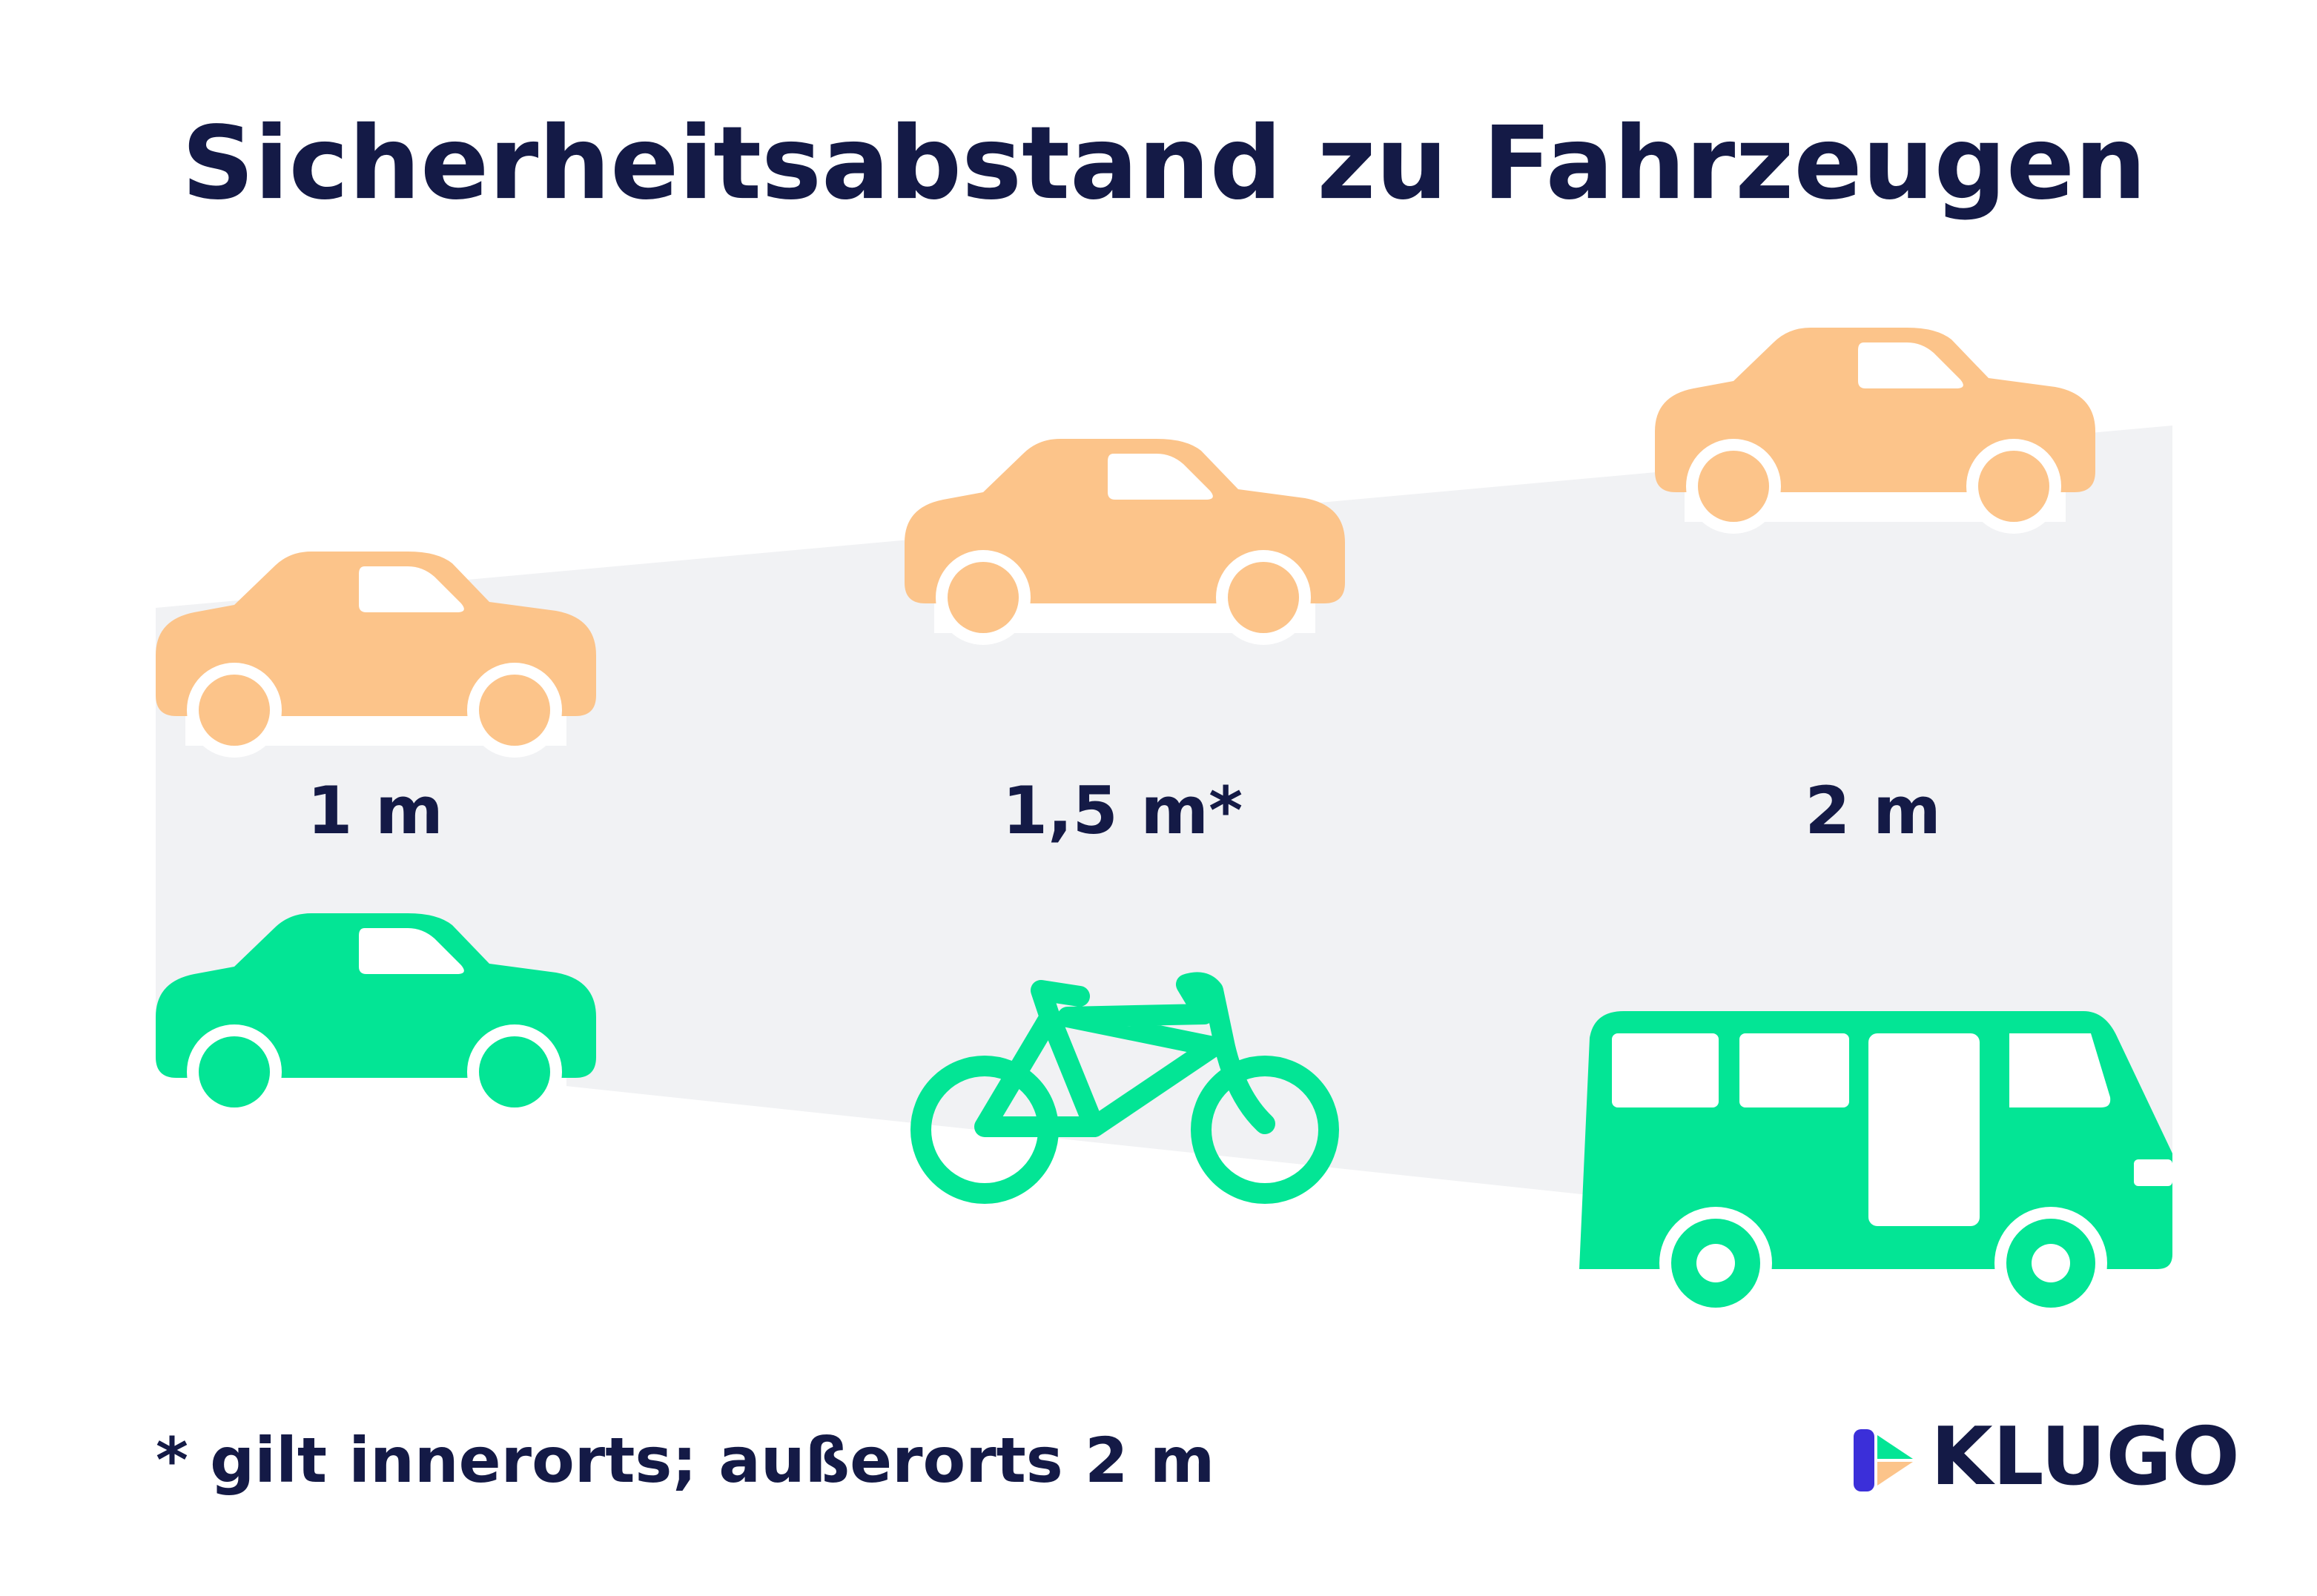 The height and width of the screenshot is (1596, 2317). What do you see at coordinates (2085, 1457) in the screenshot?
I see `logo: KLUGO` at bounding box center [2085, 1457].